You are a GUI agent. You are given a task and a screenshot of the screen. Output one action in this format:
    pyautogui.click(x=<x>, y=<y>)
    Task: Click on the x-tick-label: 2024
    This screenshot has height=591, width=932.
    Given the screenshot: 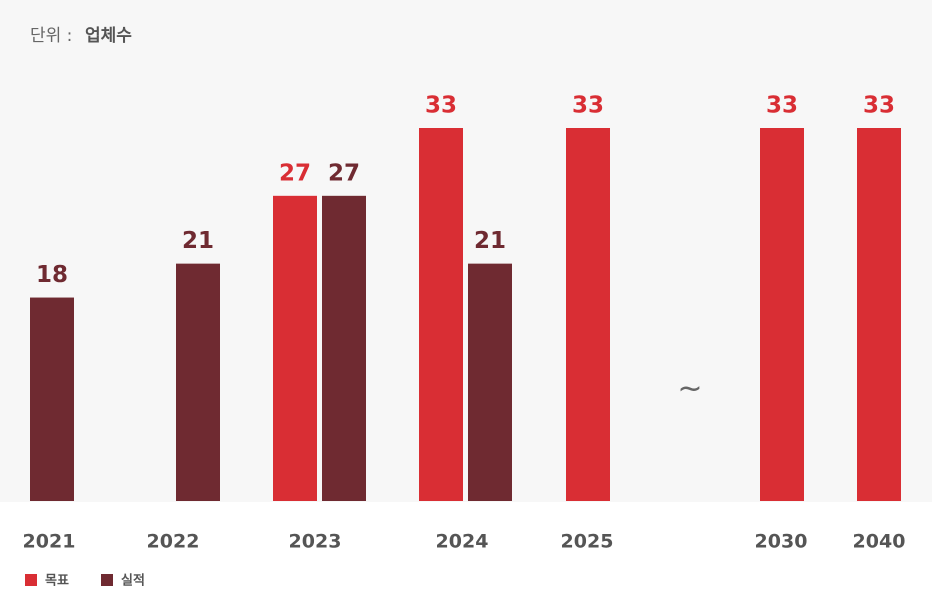 What is the action you would take?
    pyautogui.click(x=462, y=542)
    